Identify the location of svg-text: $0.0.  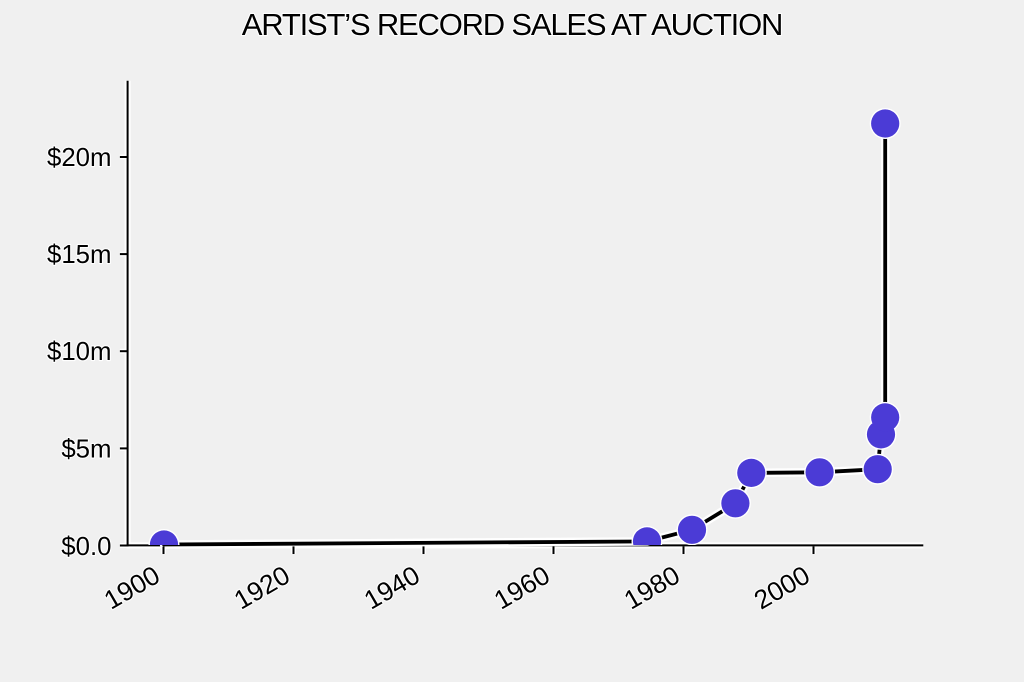
(86, 547).